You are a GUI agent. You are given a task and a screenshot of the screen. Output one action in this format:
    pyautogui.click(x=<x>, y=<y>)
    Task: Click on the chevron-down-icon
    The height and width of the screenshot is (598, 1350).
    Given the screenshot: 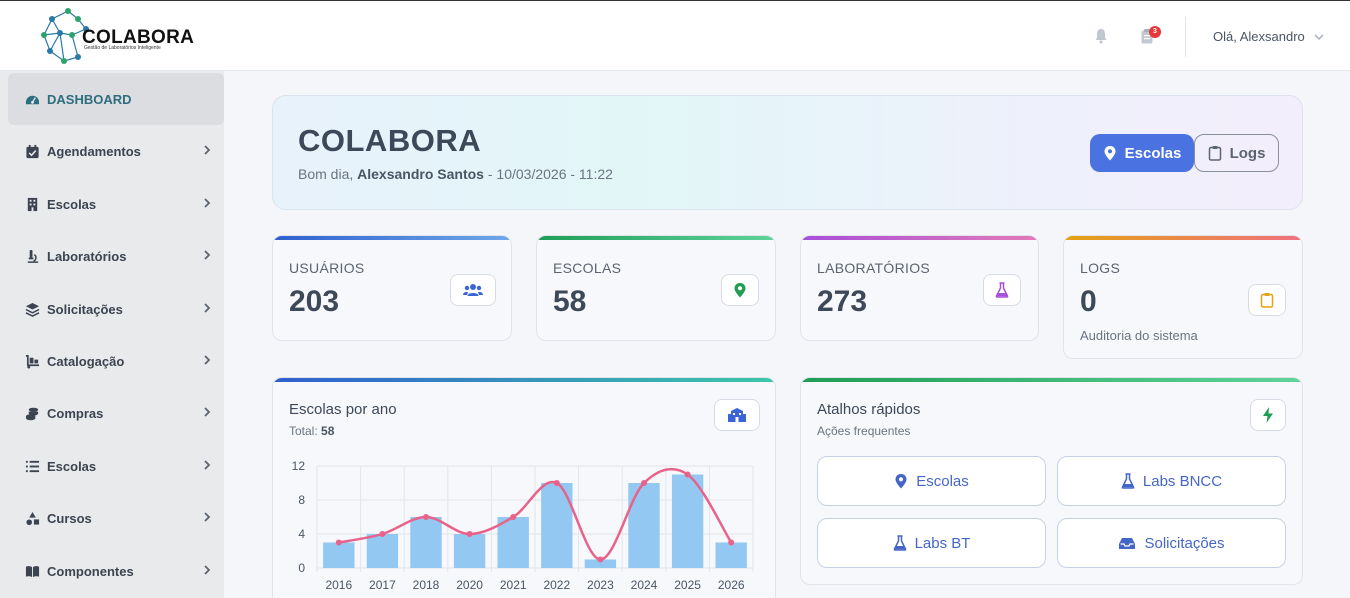 What is the action you would take?
    pyautogui.click(x=1319, y=36)
    